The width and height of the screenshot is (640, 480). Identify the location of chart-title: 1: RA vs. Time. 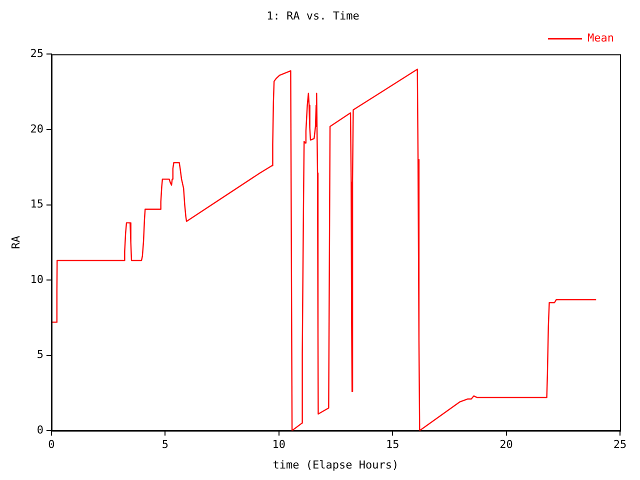
(313, 15).